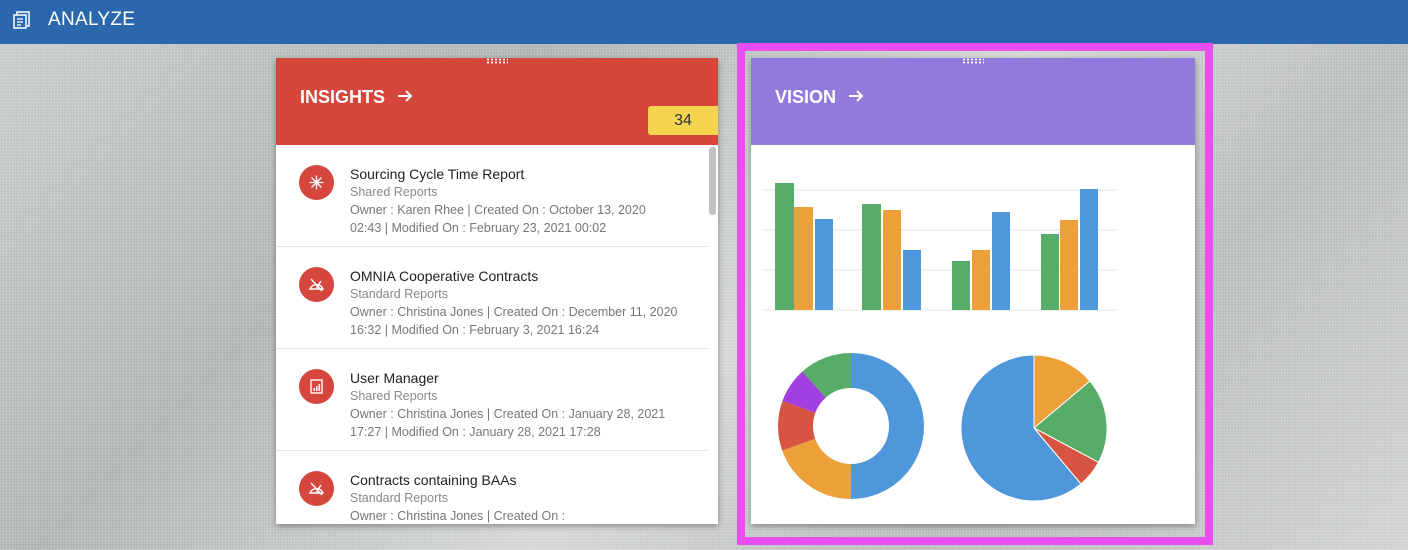 The image size is (1408, 550). I want to click on report-title: Contracts containing BAAs, so click(433, 480).